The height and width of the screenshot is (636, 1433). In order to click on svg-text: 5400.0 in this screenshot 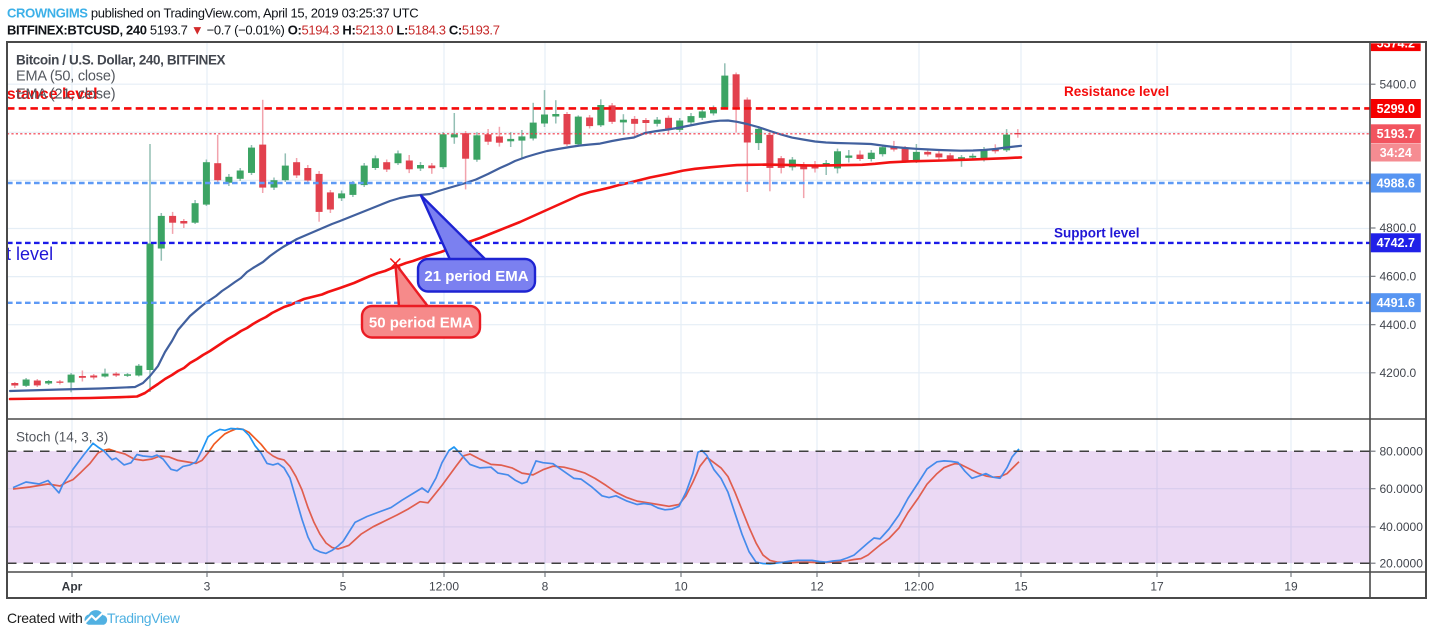, I will do `click(1398, 84)`.